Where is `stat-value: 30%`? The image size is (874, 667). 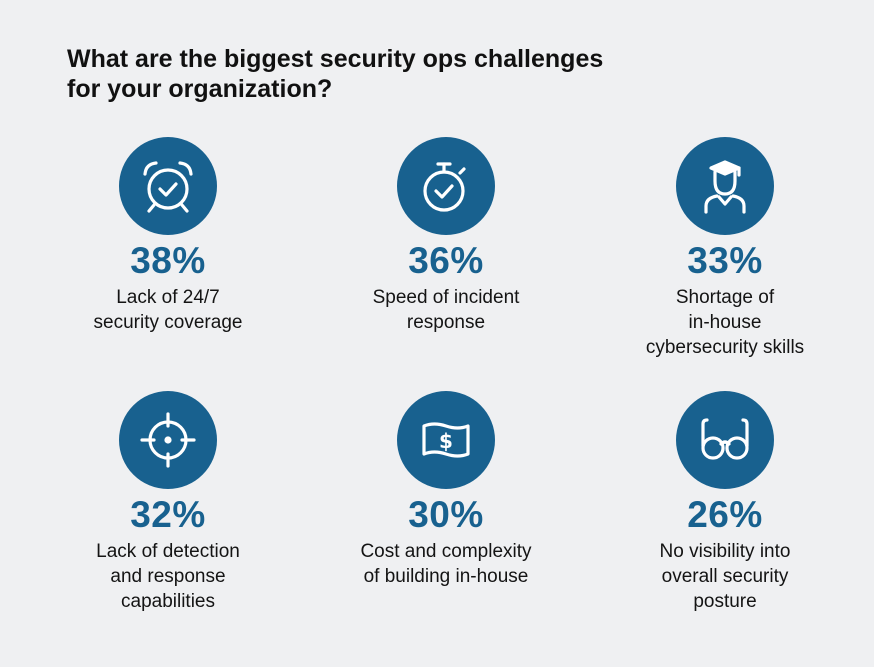
stat-value: 30% is located at coordinates (446, 514).